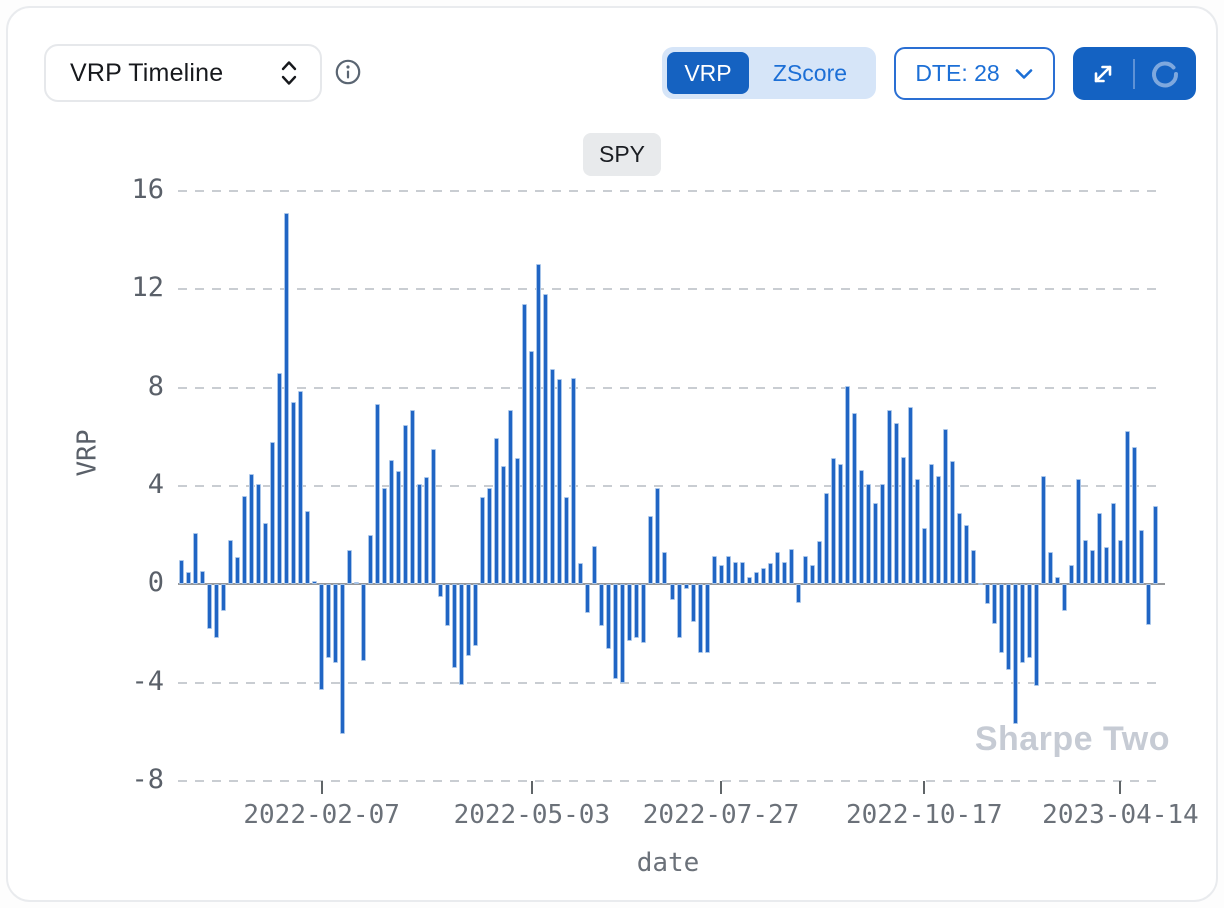 This screenshot has width=1224, height=908. What do you see at coordinates (183, 73) in the screenshot?
I see `metric-selector: VRP Timeline` at bounding box center [183, 73].